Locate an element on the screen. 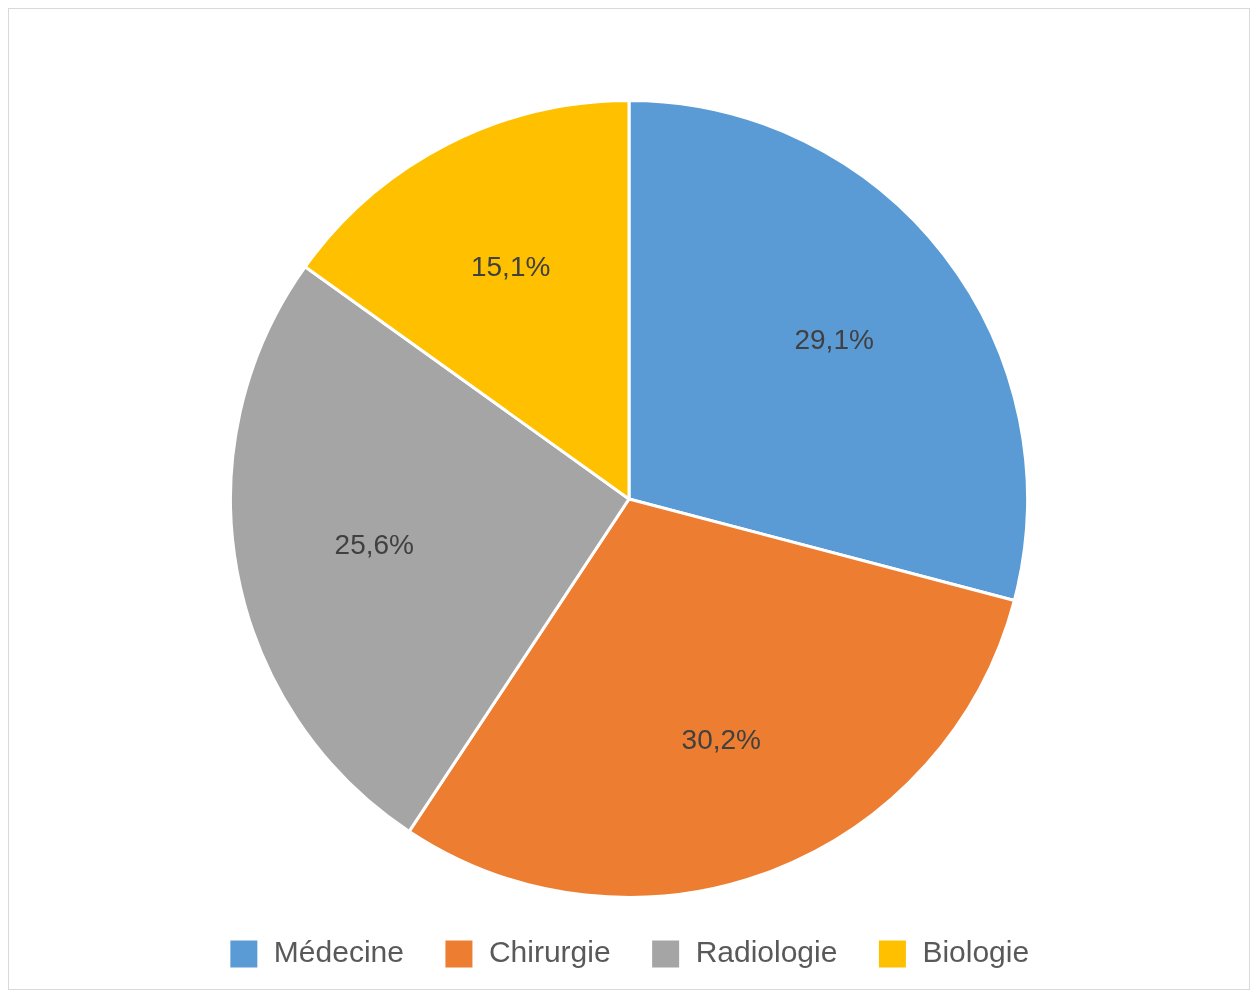 The image size is (1258, 1001). legend-label: Médecine is located at coordinates (338, 952).